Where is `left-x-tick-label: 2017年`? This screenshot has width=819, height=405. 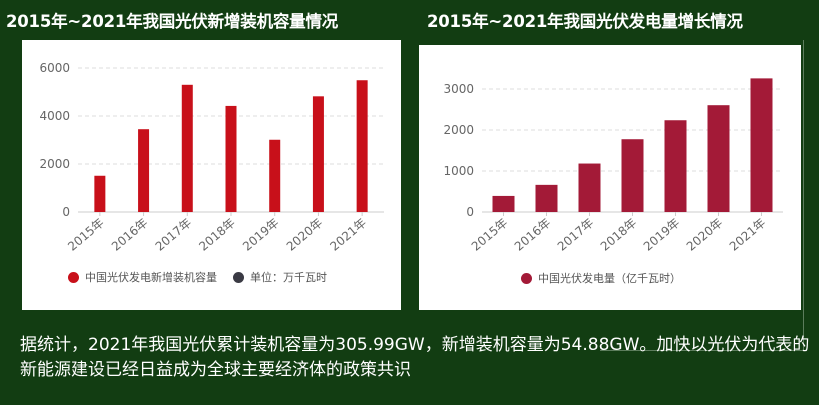
left-x-tick-label: 2017年 is located at coordinates (174, 235).